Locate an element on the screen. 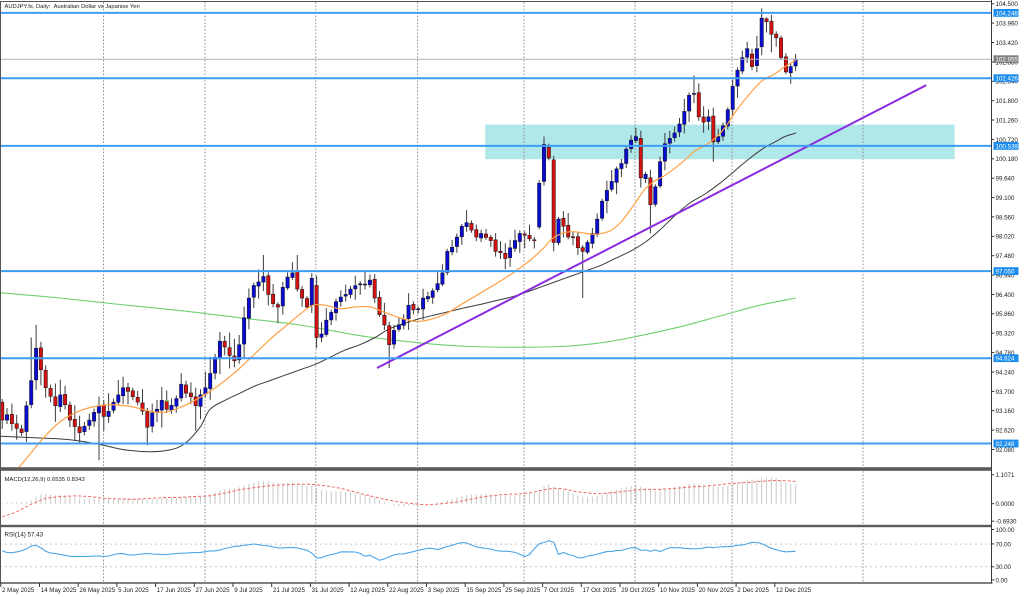 The image size is (1024, 597). svg-text: 22 Aug 2025 is located at coordinates (406, 590).